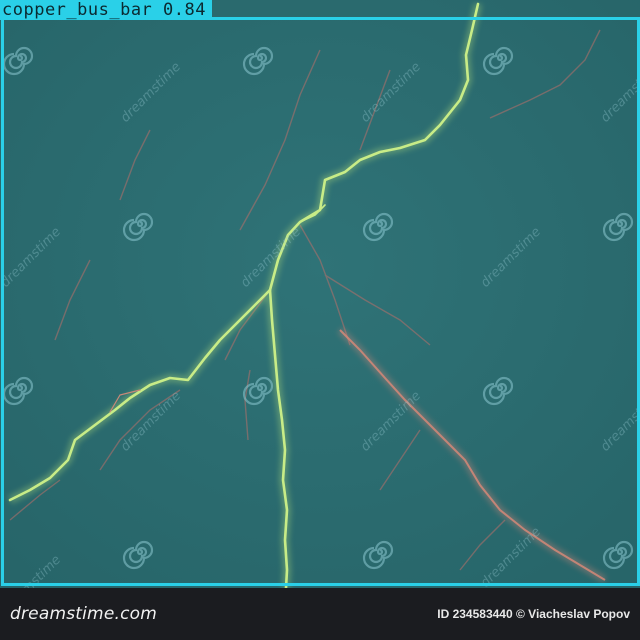 Image resolution: width=640 pixels, height=640 pixels. Describe the element at coordinates (106, 10) in the screenshot. I see `detection-label: copper_bus_bar 0.84` at that location.